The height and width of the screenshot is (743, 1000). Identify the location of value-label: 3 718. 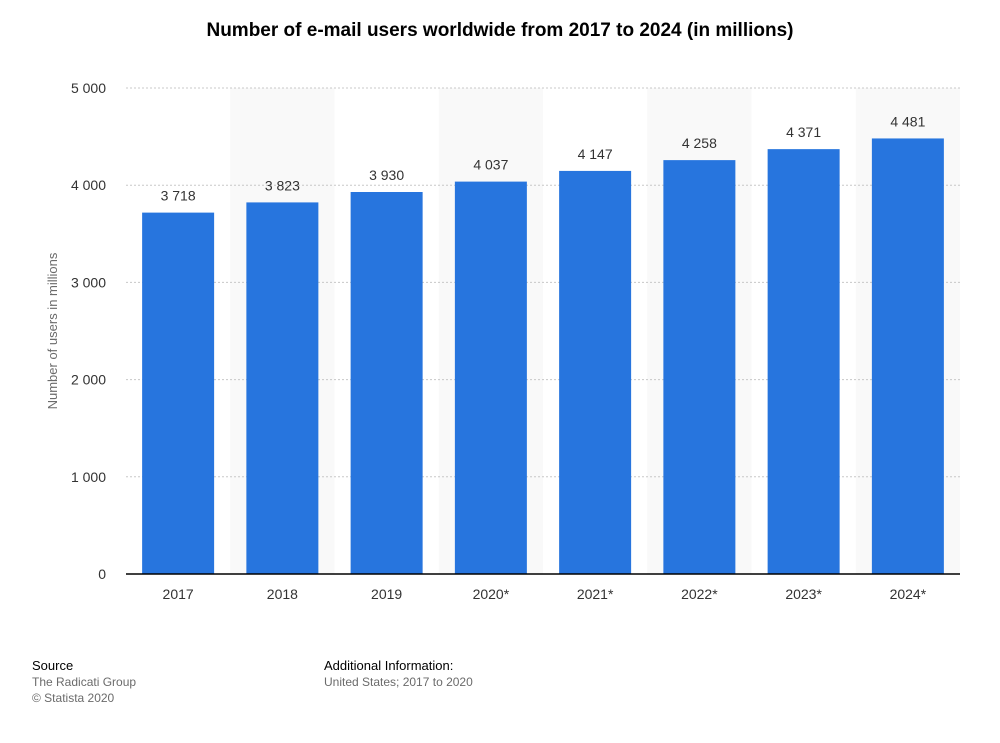
(178, 196).